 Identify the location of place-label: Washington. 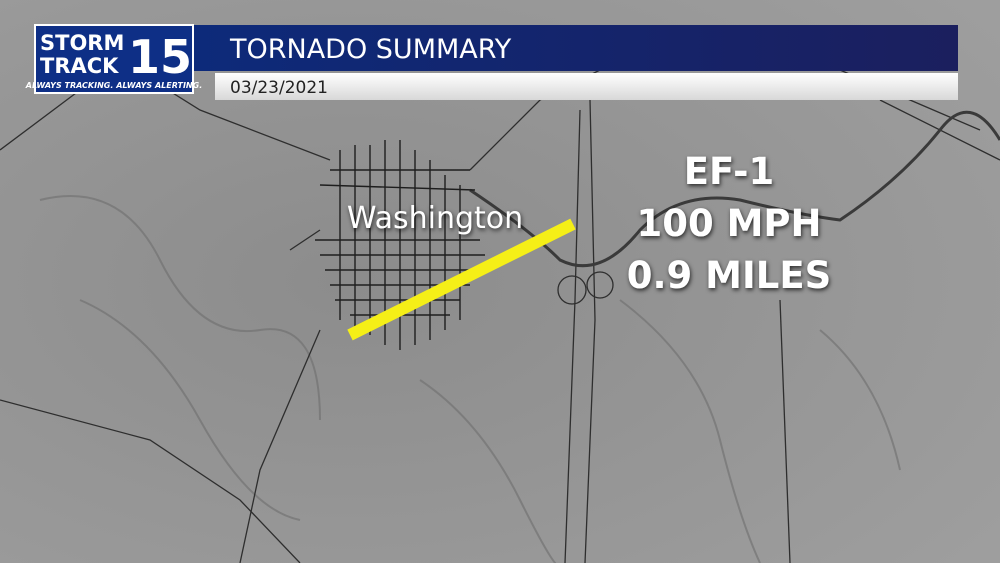
(435, 218).